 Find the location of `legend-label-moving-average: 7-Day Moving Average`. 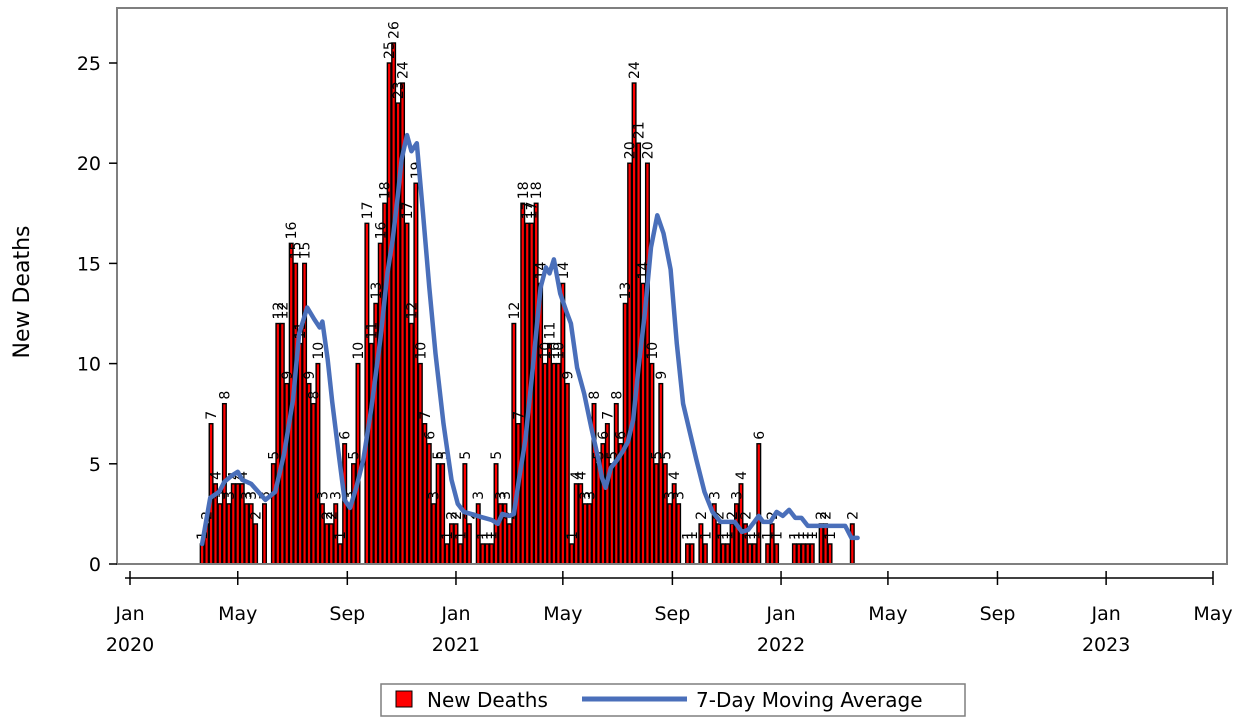

legend-label-moving-average: 7-Day Moving Average is located at coordinates (809, 700).